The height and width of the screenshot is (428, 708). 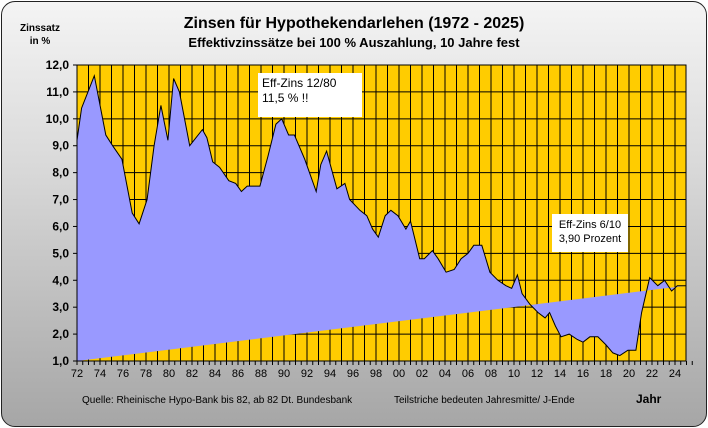 What do you see at coordinates (284, 374) in the screenshot?
I see `x-tick-label: 90` at bounding box center [284, 374].